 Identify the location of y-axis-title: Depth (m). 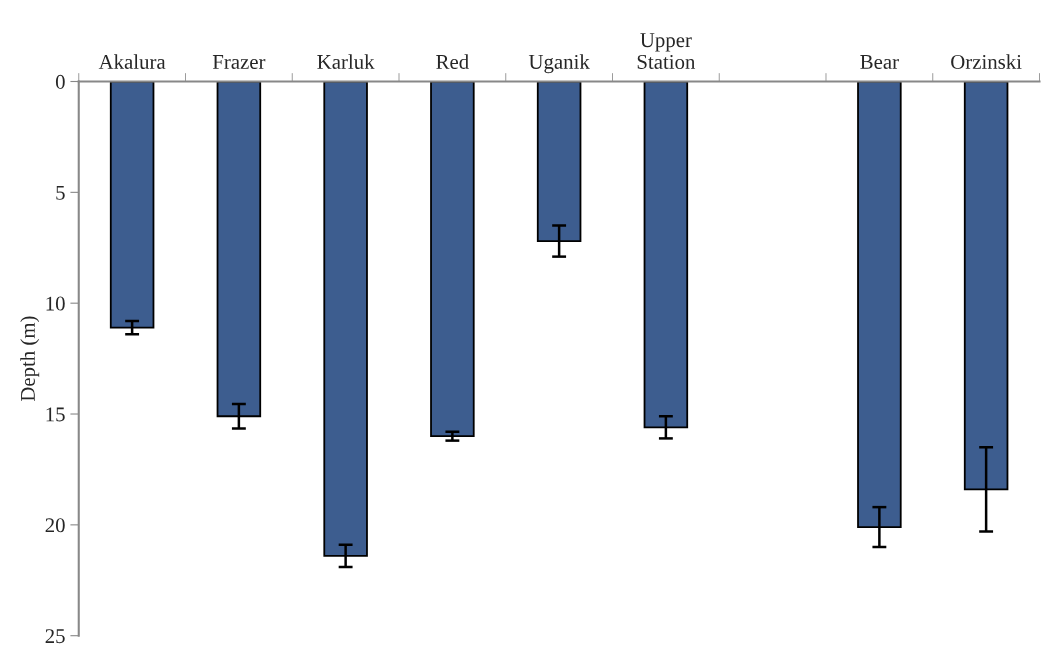
(30, 359).